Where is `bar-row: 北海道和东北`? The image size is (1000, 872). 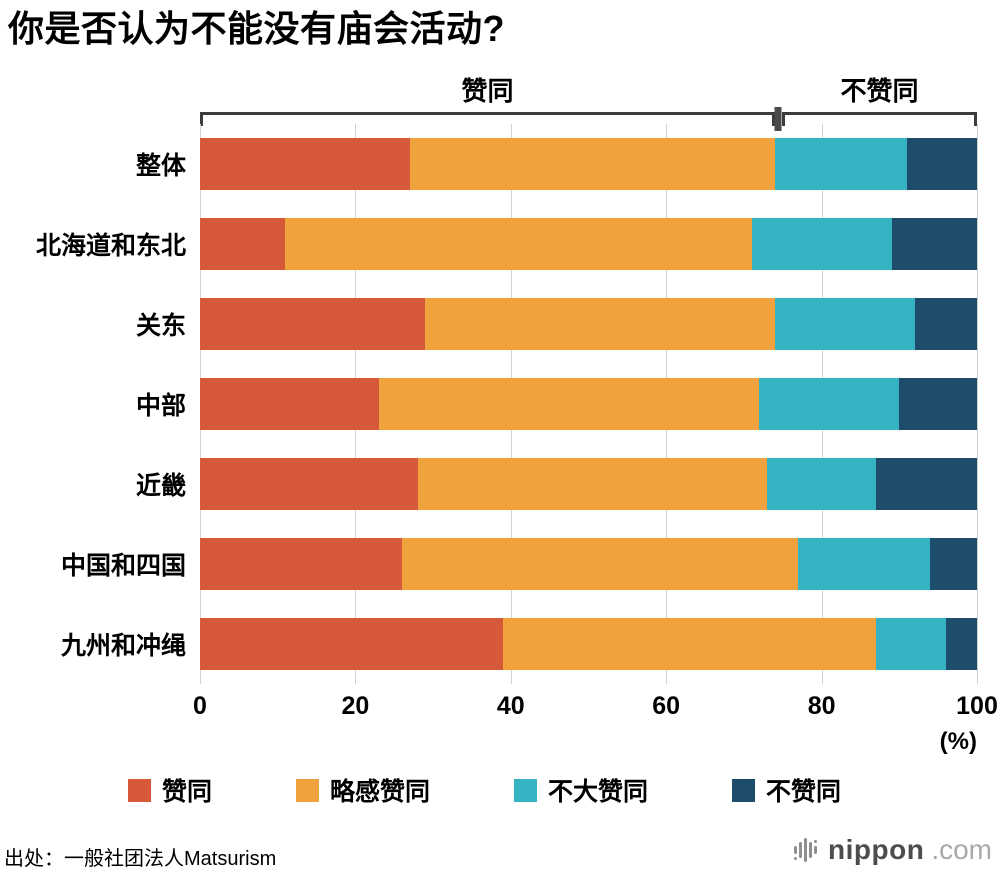 bar-row: 北海道和东北 is located at coordinates (488, 244).